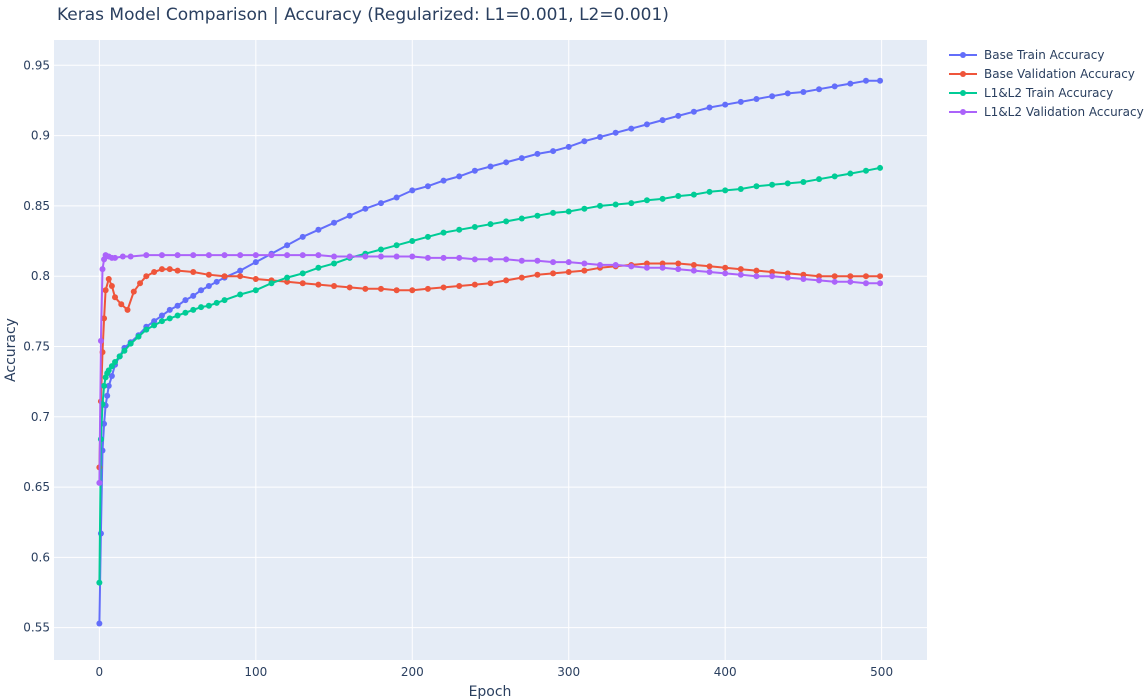 The height and width of the screenshot is (700, 1147). I want to click on legend-item: Base Validation Accuracy, so click(1042, 74).